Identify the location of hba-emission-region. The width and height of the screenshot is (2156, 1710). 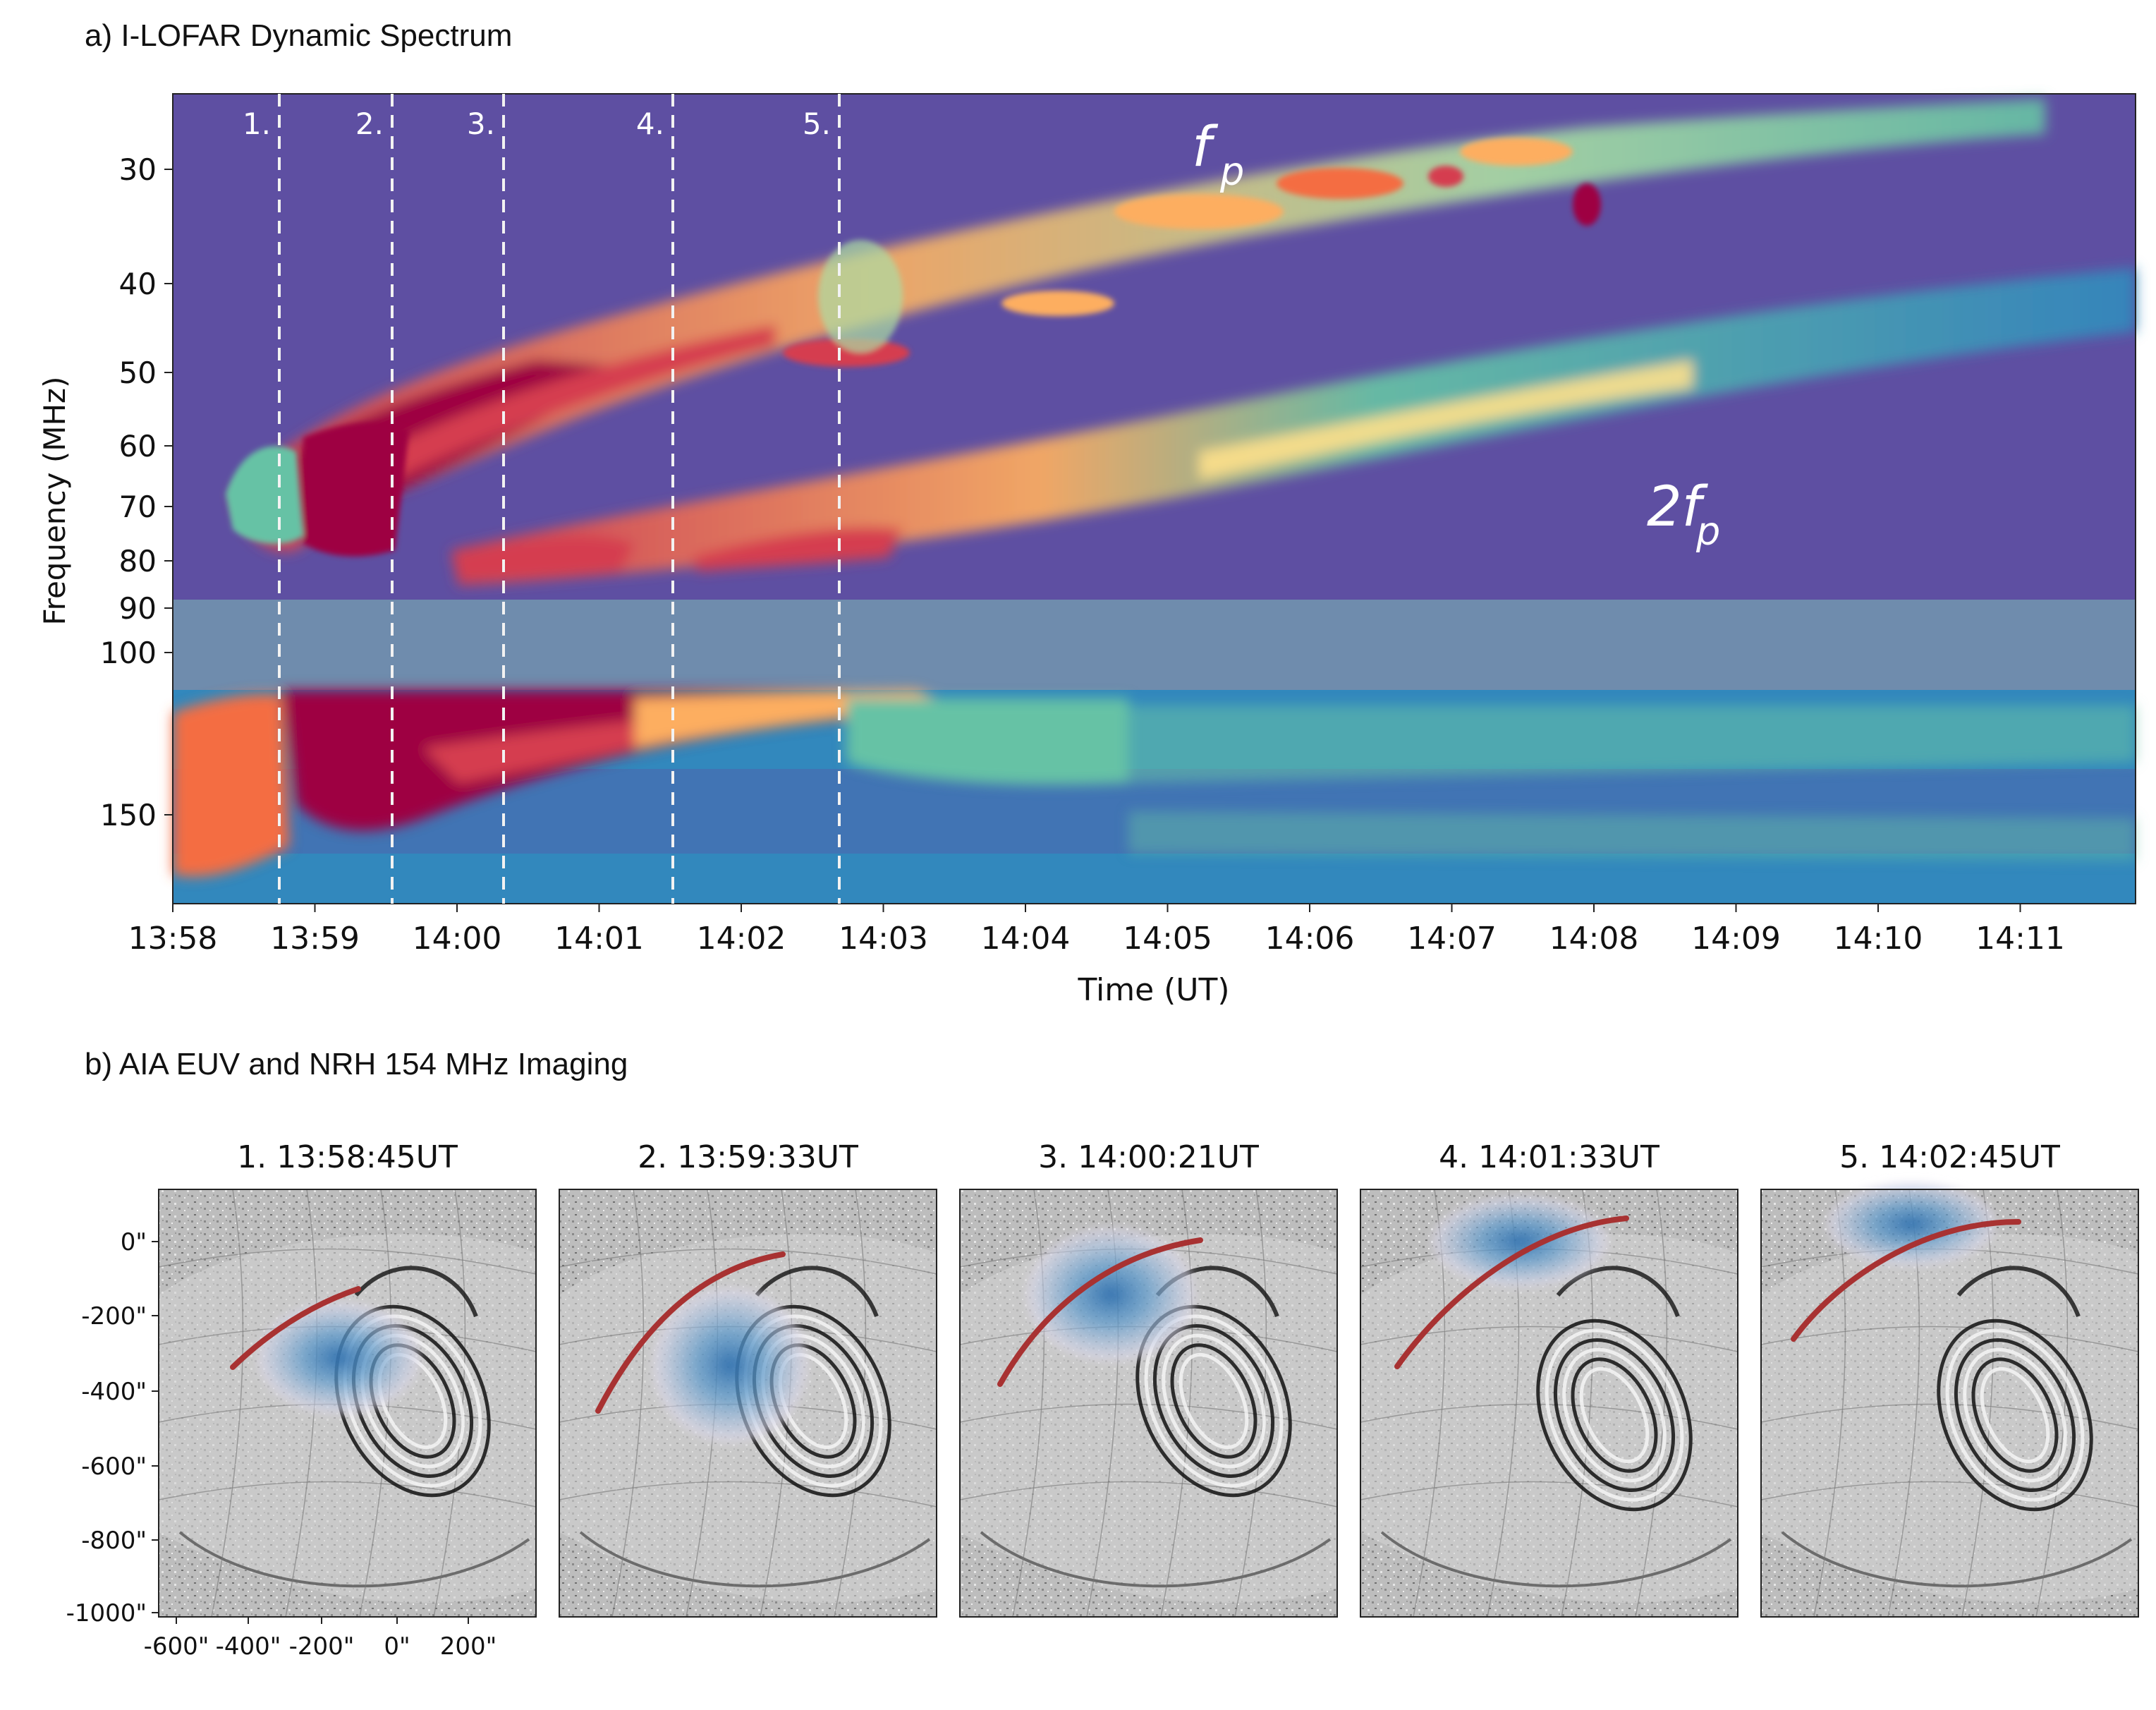
(1155, 797).